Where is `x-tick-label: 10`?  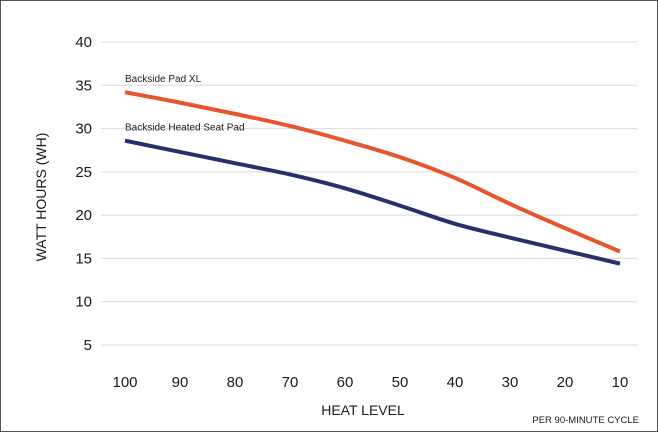
x-tick-label: 10 is located at coordinates (620, 382).